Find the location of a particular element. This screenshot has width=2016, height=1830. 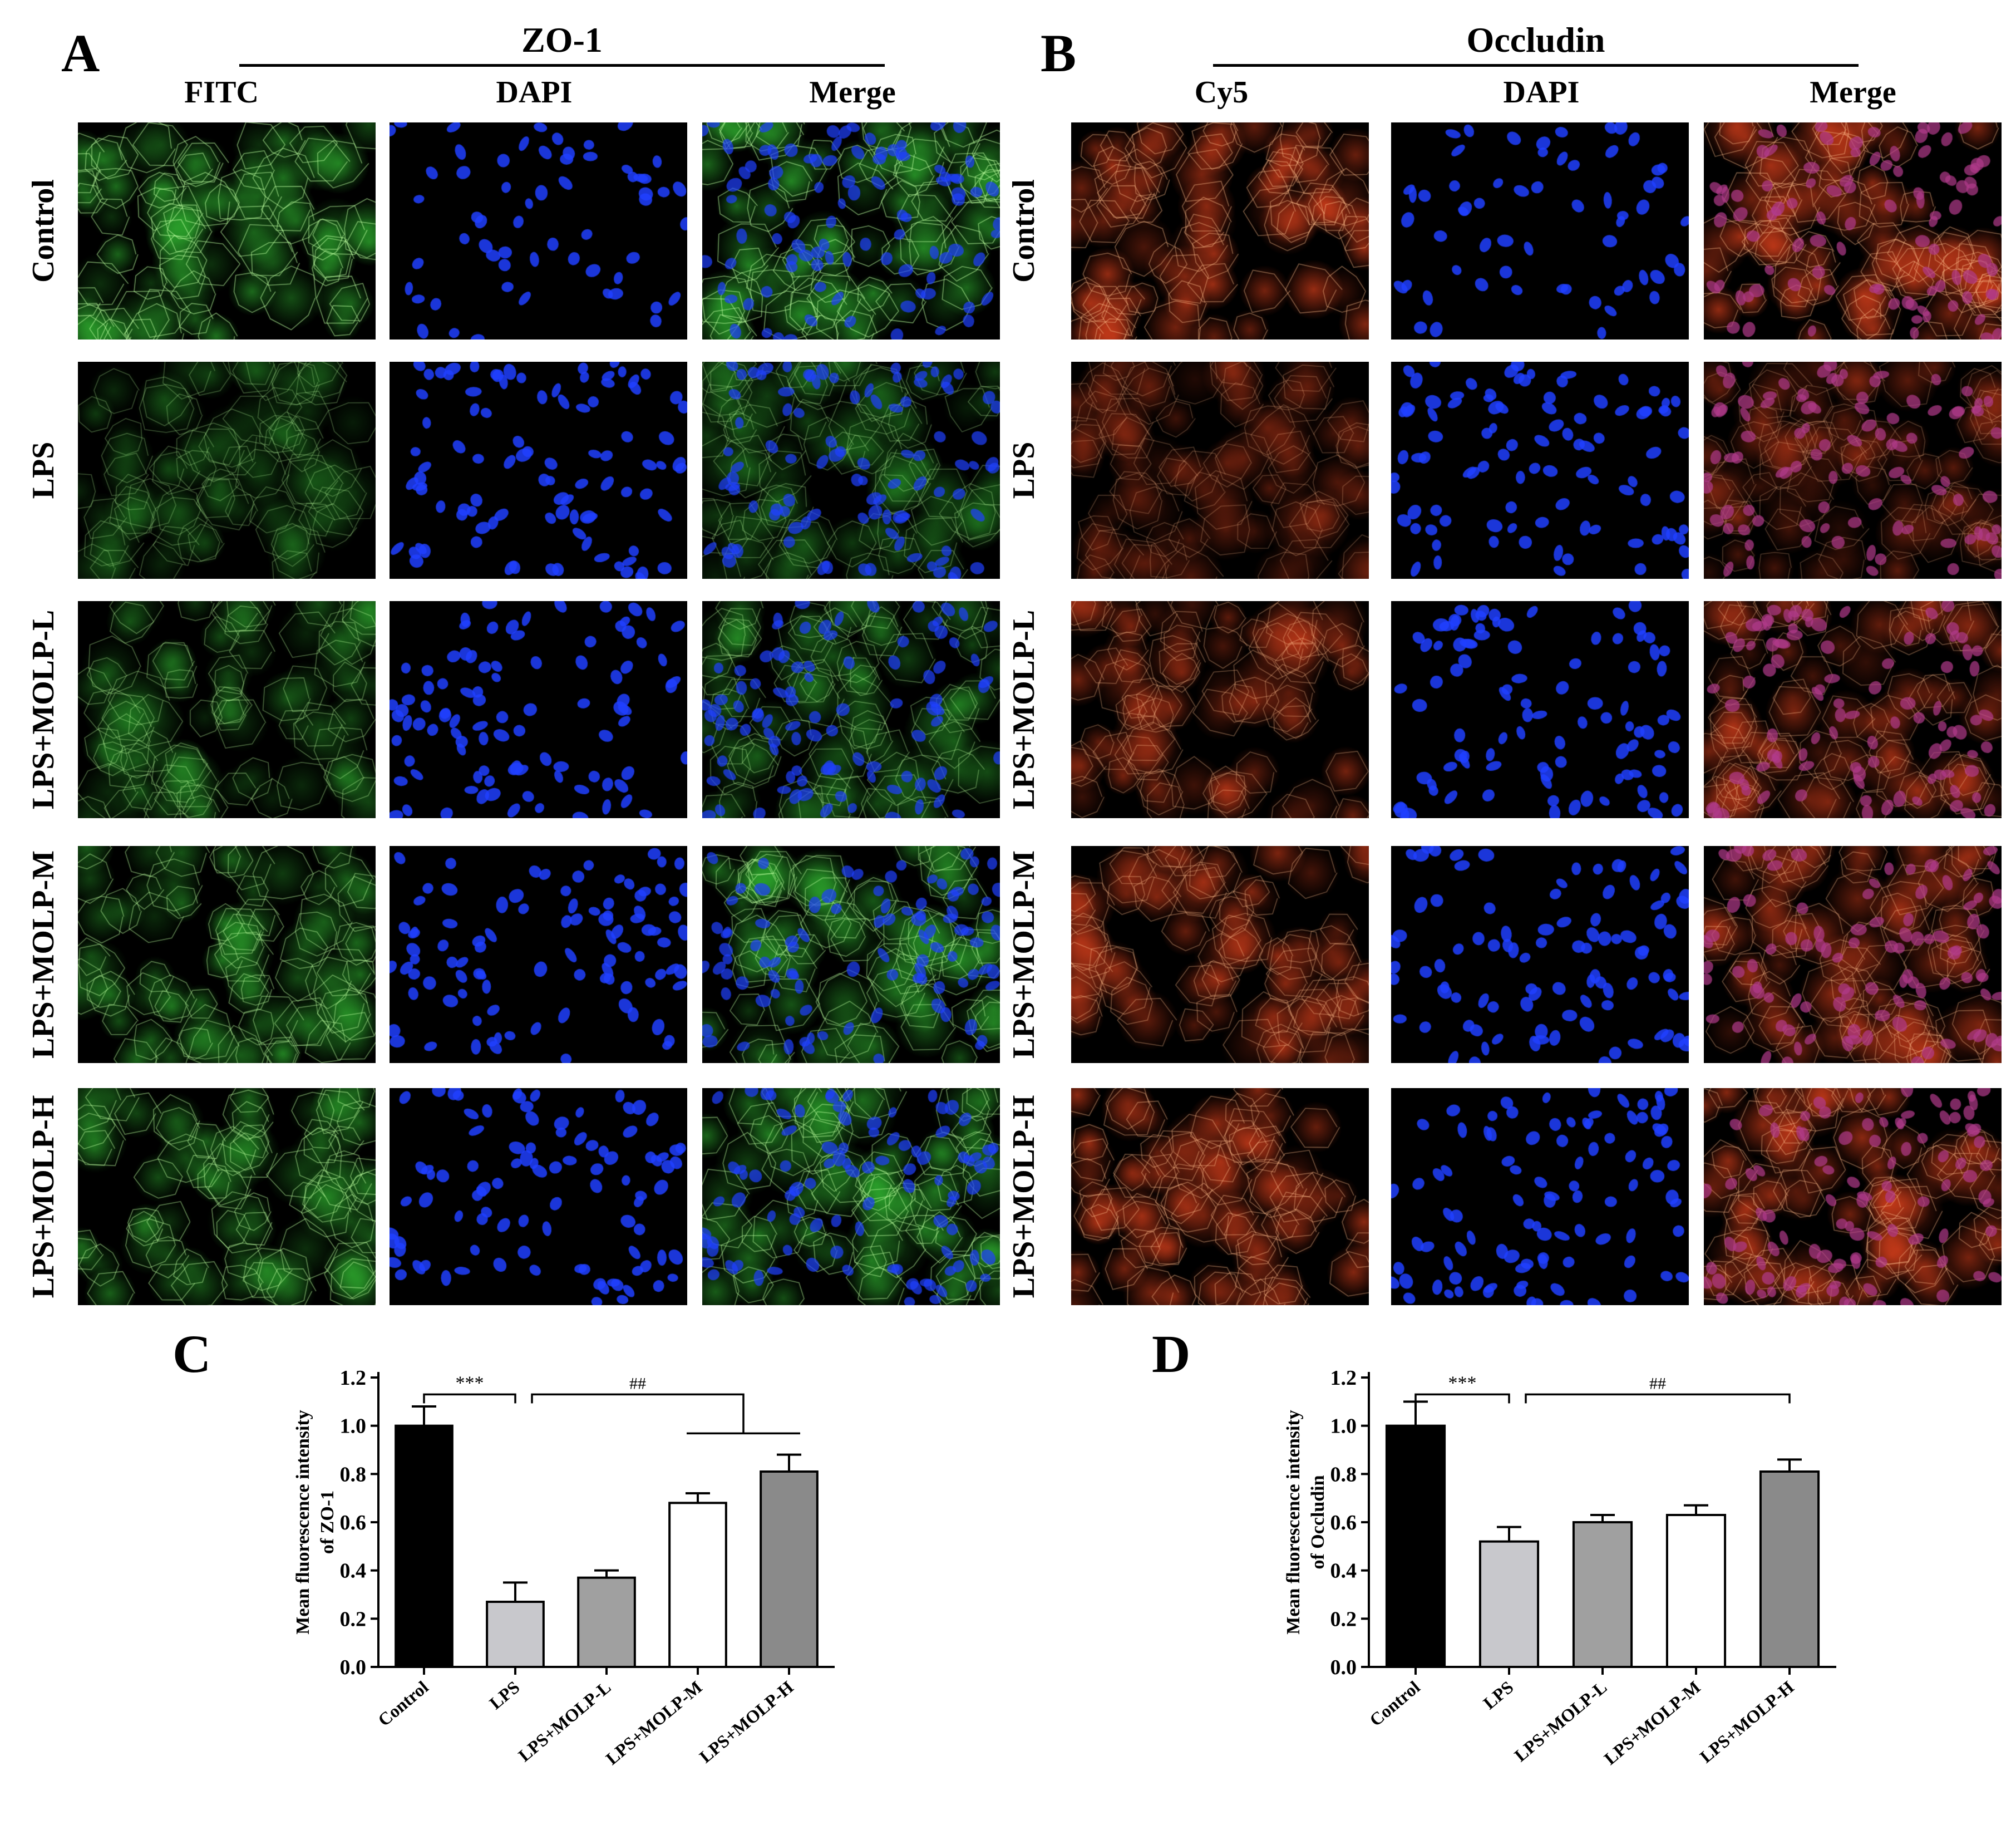

row-label-b-molp-m: LPS+MOLP-M is located at coordinates (1024, 954).